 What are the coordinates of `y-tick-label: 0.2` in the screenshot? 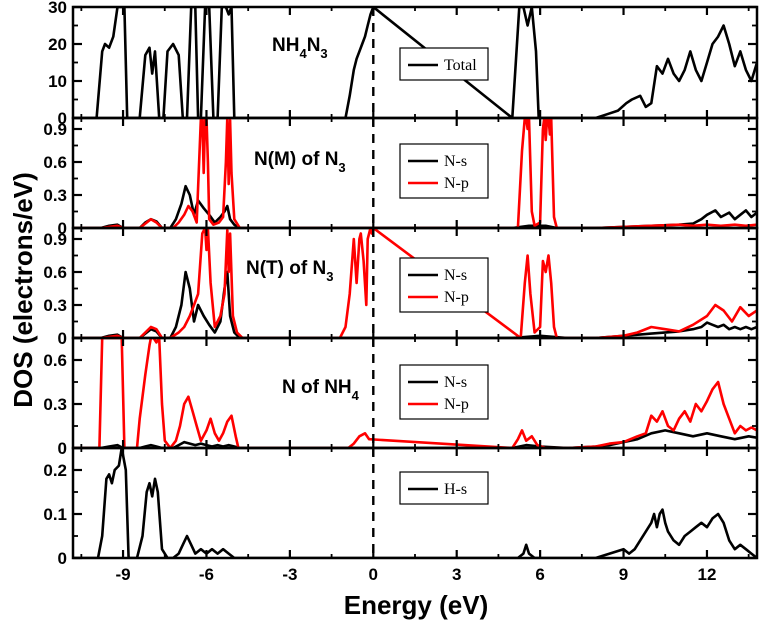 It's located at (55, 470).